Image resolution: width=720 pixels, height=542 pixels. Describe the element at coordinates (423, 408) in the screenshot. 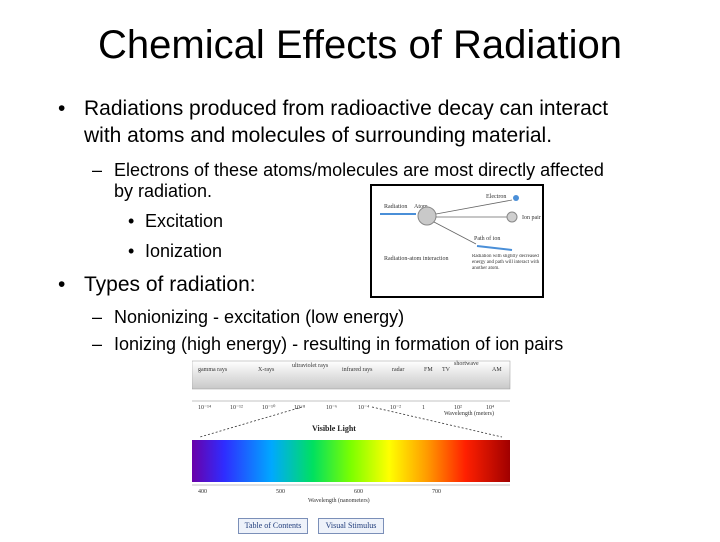

I see `wavelength-tick: 1` at that location.